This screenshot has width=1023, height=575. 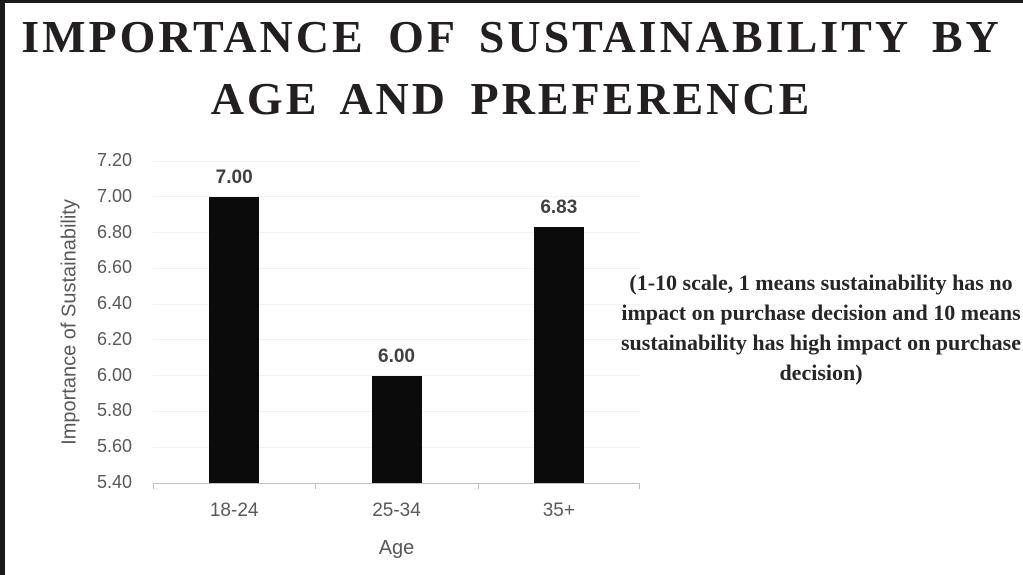 What do you see at coordinates (234, 510) in the screenshot?
I see `x-category-label-18-24: 18-24` at bounding box center [234, 510].